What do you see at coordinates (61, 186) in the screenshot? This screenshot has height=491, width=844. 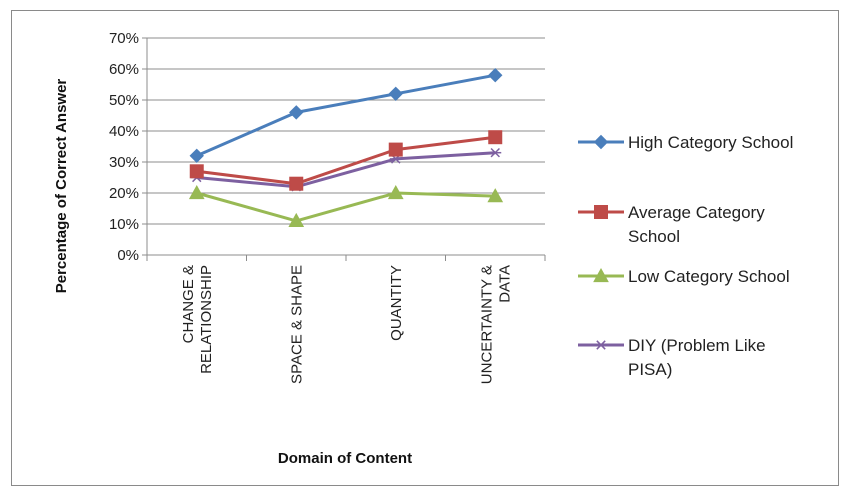 I see `y-axis-title: Percentage of Correct Answer` at bounding box center [61, 186].